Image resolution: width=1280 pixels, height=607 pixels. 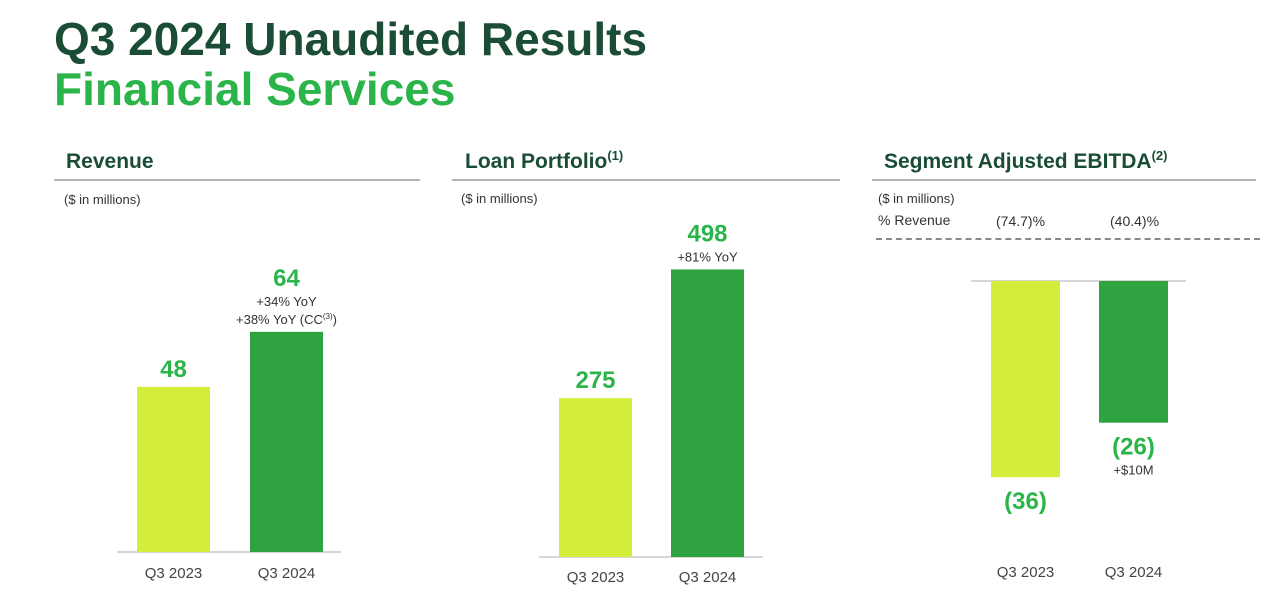 What do you see at coordinates (1064, 180) in the screenshot?
I see `ebitda-title-rule` at bounding box center [1064, 180].